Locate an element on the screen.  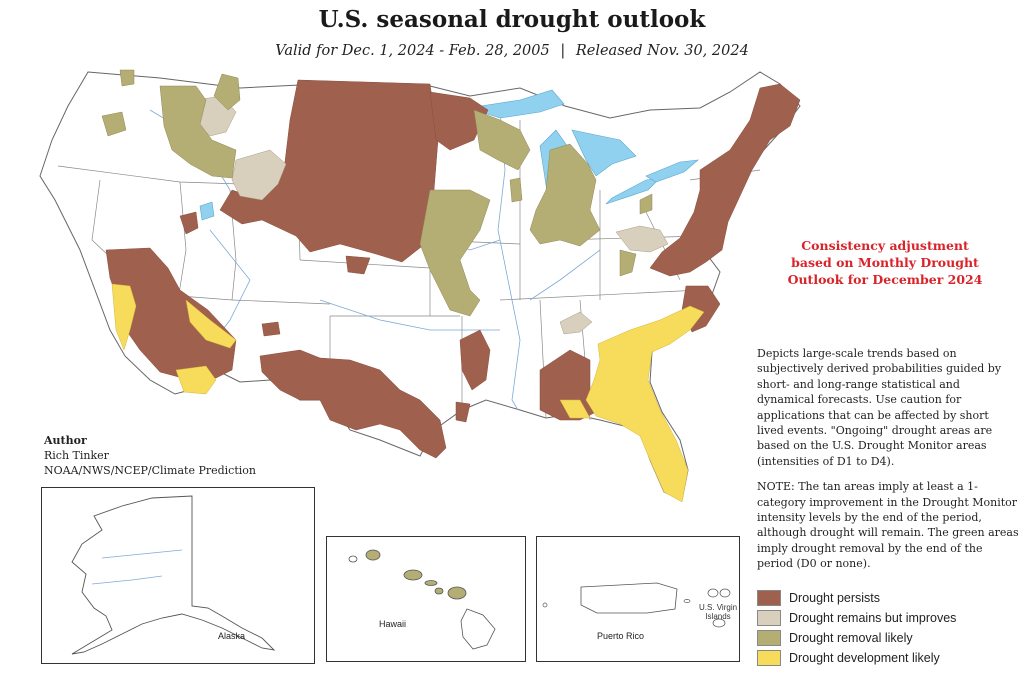
puerto-rico-map is located at coordinates (636, 605).